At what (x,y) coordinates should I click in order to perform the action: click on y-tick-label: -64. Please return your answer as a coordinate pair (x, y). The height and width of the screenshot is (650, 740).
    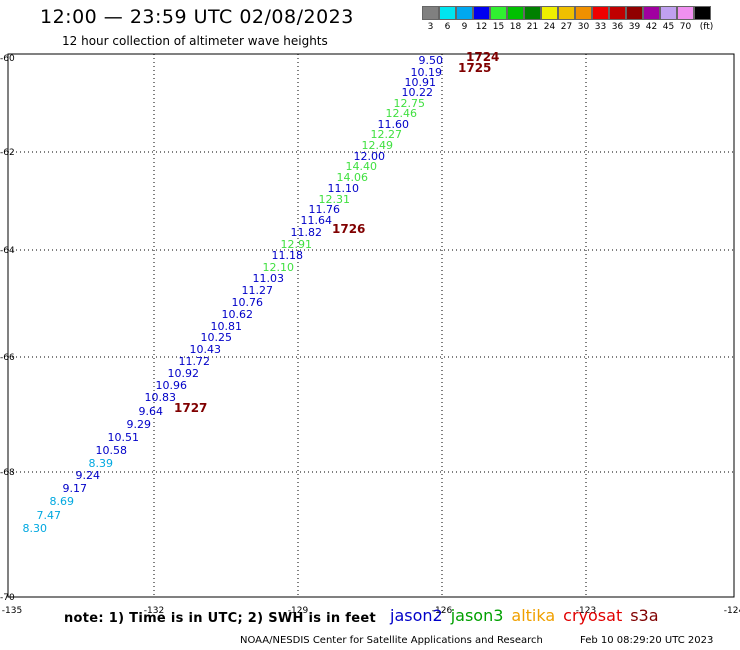
    Looking at the image, I should click on (7, 251).